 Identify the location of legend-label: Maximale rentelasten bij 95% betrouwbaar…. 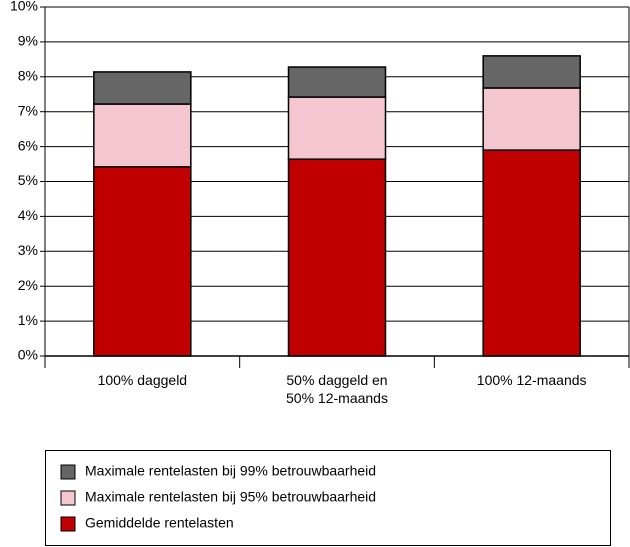
(230, 497).